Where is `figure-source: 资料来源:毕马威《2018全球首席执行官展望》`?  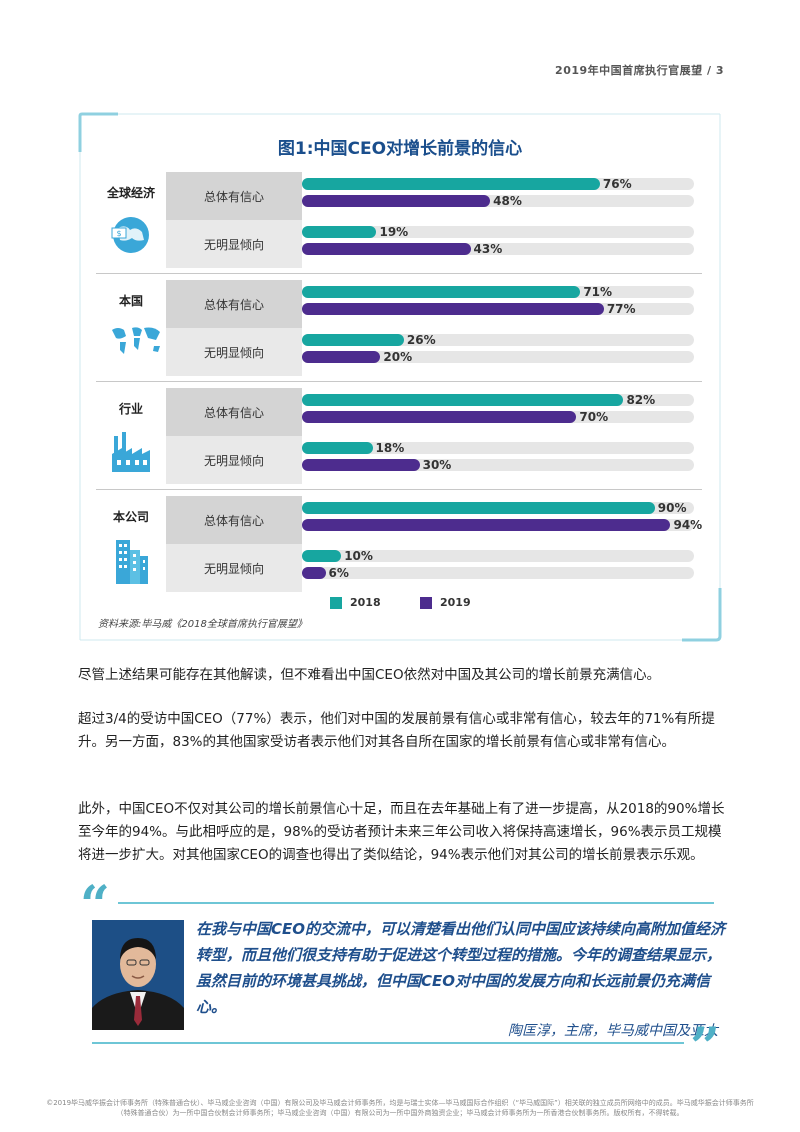 figure-source: 资料来源:毕马威《2018全球首席执行官展望》 is located at coordinates (202, 624).